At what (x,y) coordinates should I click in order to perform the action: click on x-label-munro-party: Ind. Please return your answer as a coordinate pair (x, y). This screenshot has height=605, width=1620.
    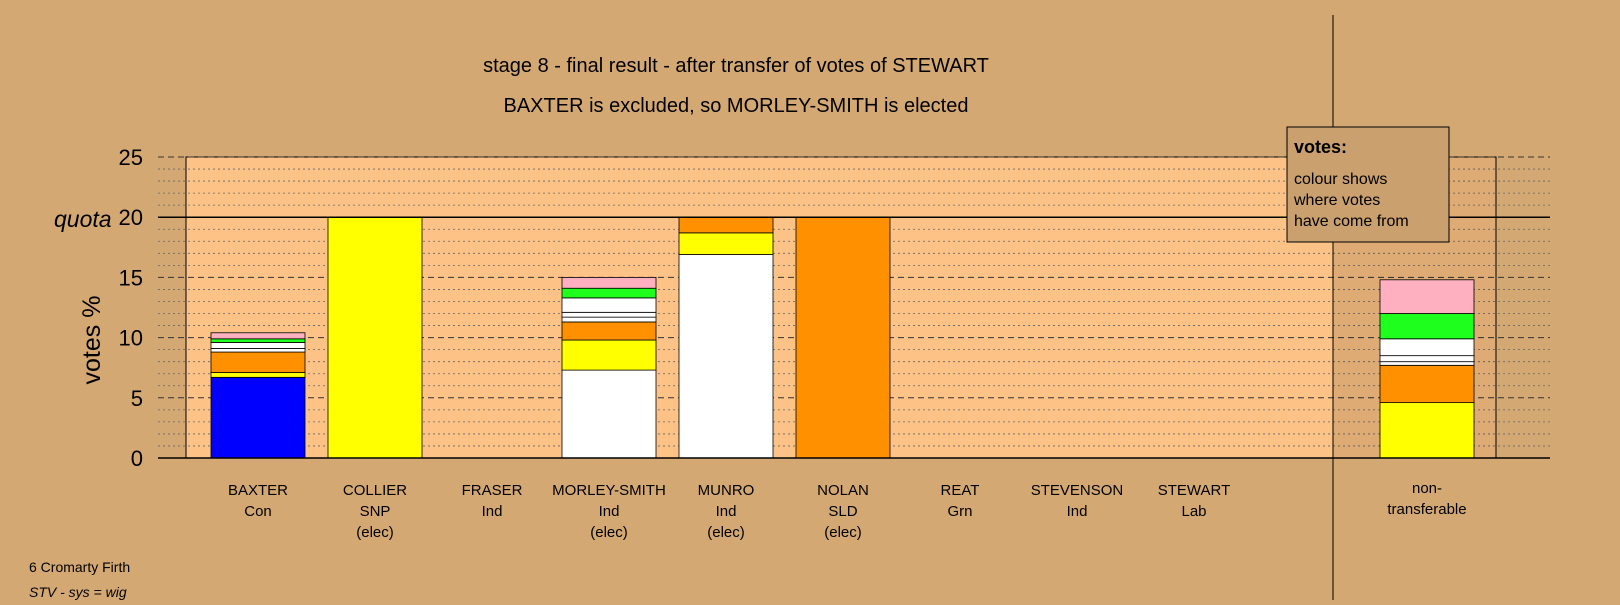
    Looking at the image, I should click on (726, 511).